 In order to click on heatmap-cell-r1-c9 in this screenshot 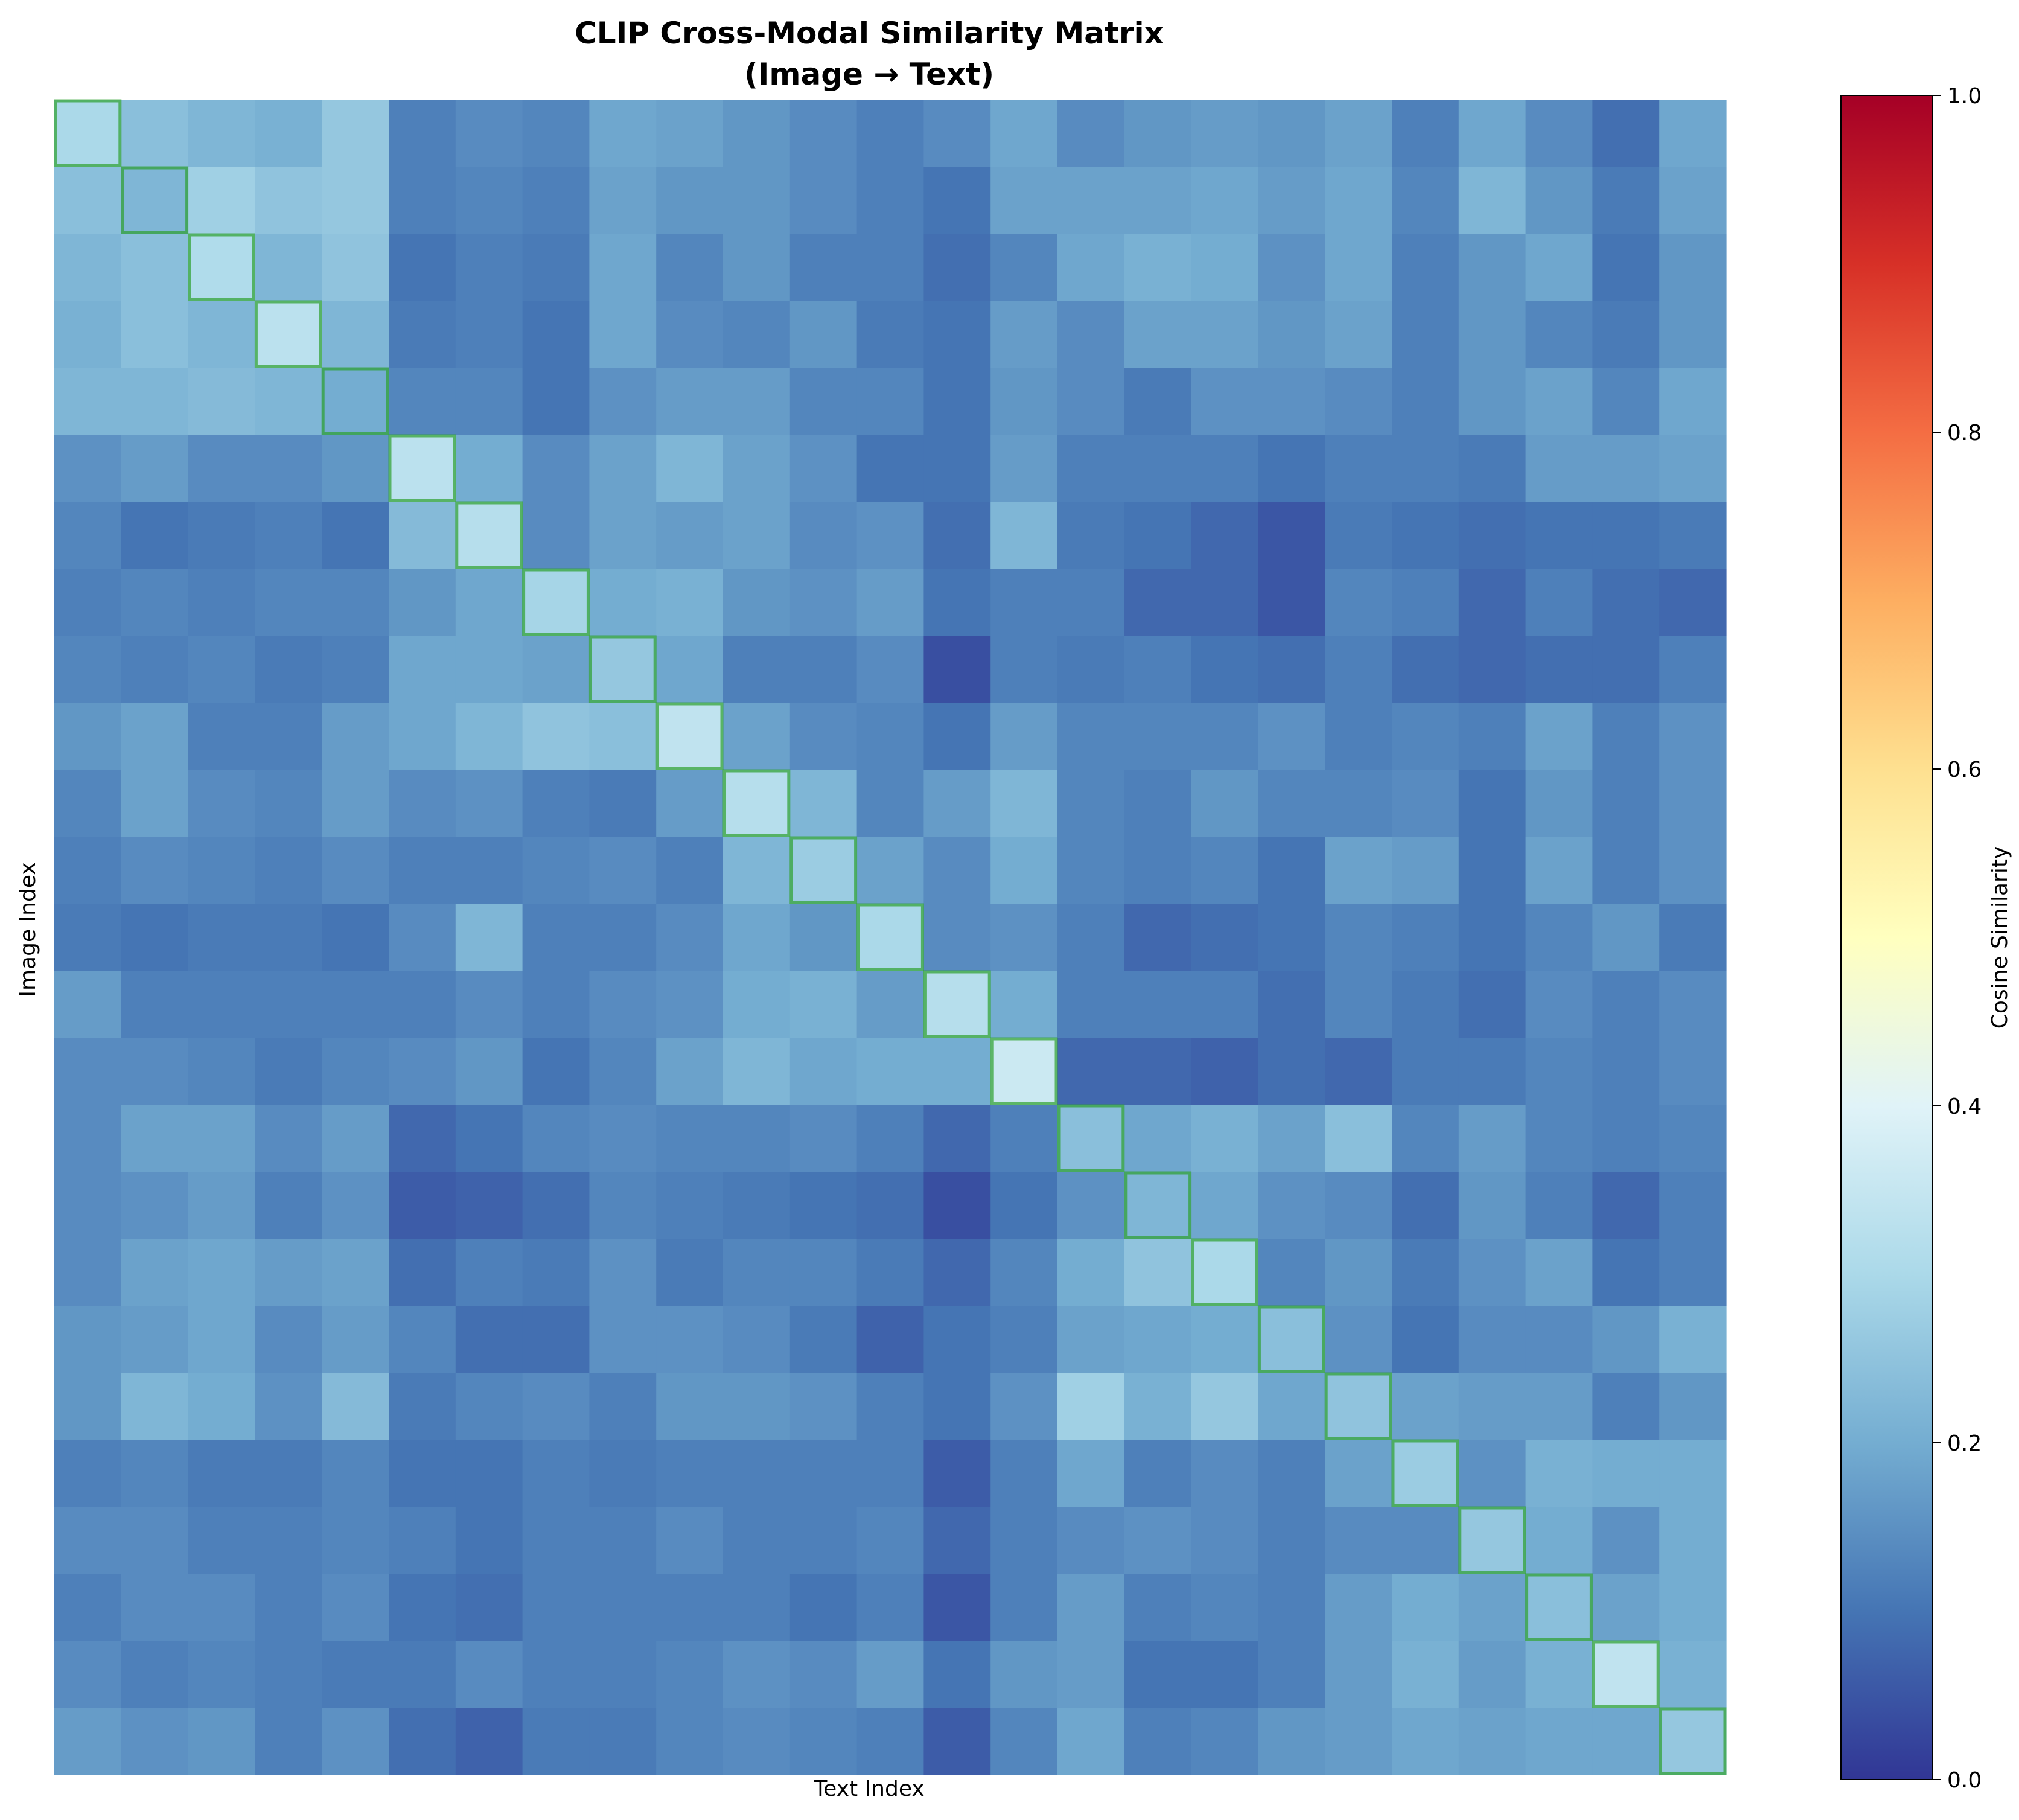, I will do `click(690, 201)`.